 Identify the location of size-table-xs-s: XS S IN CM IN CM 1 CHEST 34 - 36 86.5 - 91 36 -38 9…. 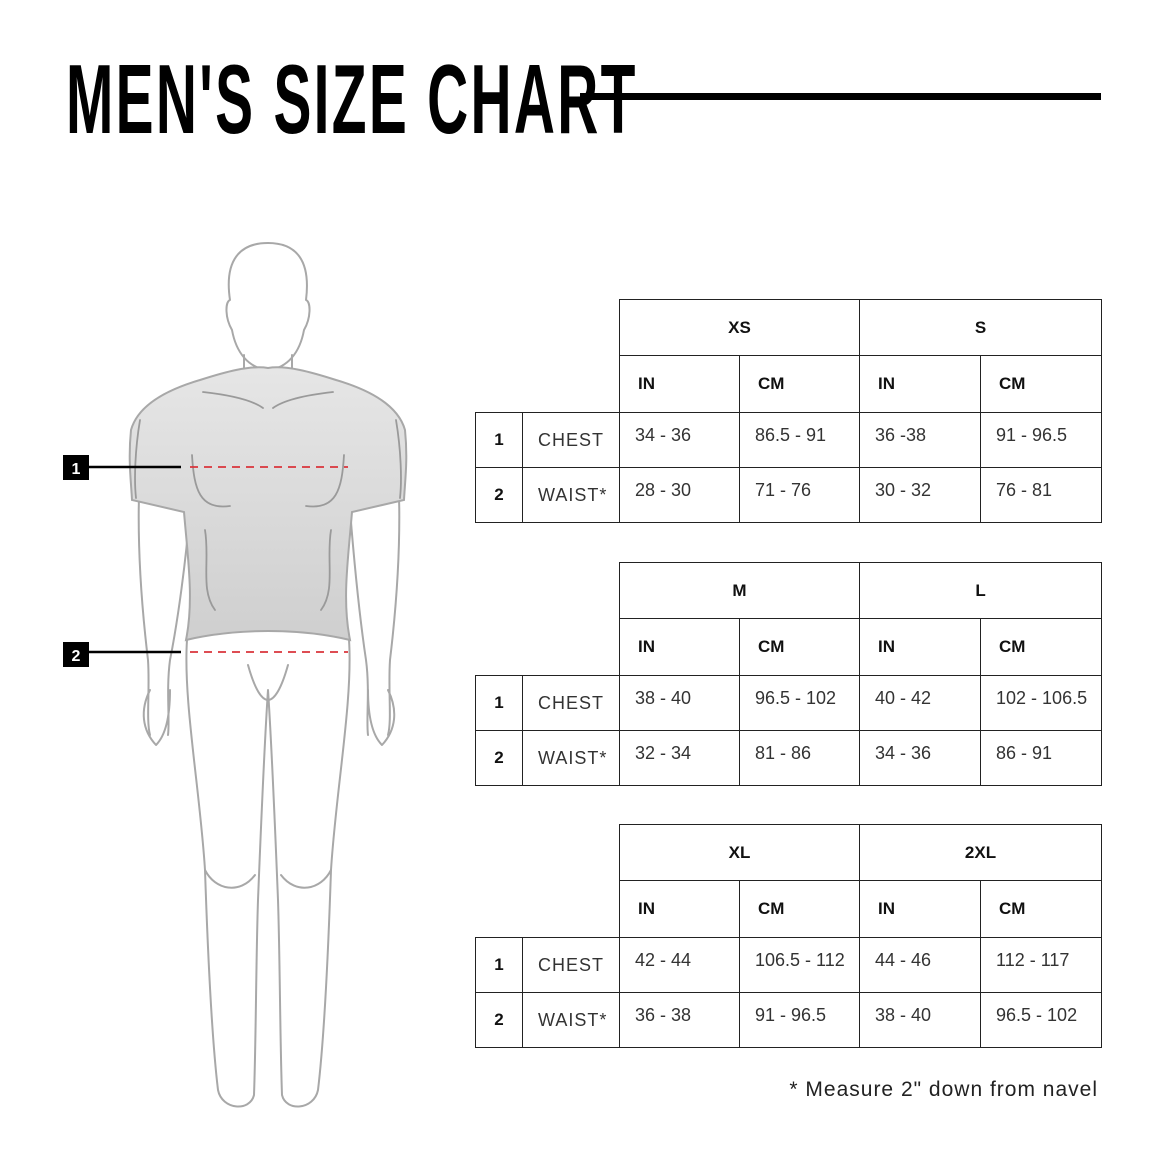
(788, 411).